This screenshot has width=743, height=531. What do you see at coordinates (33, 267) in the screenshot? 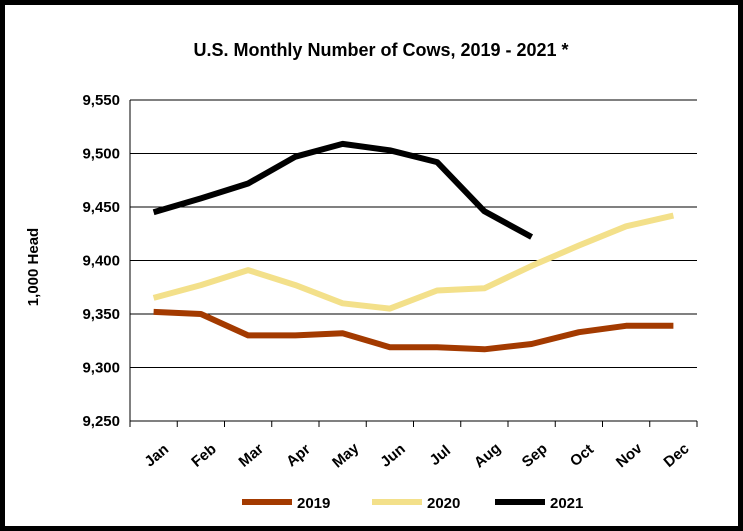
I see `y-axis-label: 1,000 Head` at bounding box center [33, 267].